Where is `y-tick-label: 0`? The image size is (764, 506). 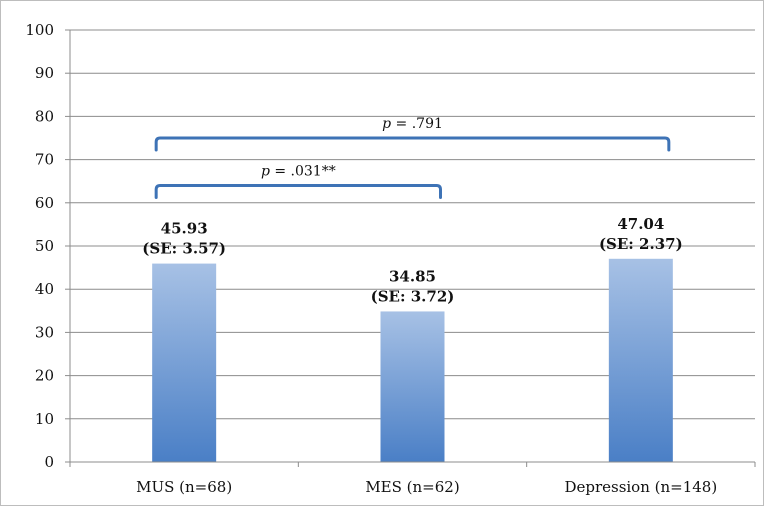
y-tick-label: 0 is located at coordinates (49, 462).